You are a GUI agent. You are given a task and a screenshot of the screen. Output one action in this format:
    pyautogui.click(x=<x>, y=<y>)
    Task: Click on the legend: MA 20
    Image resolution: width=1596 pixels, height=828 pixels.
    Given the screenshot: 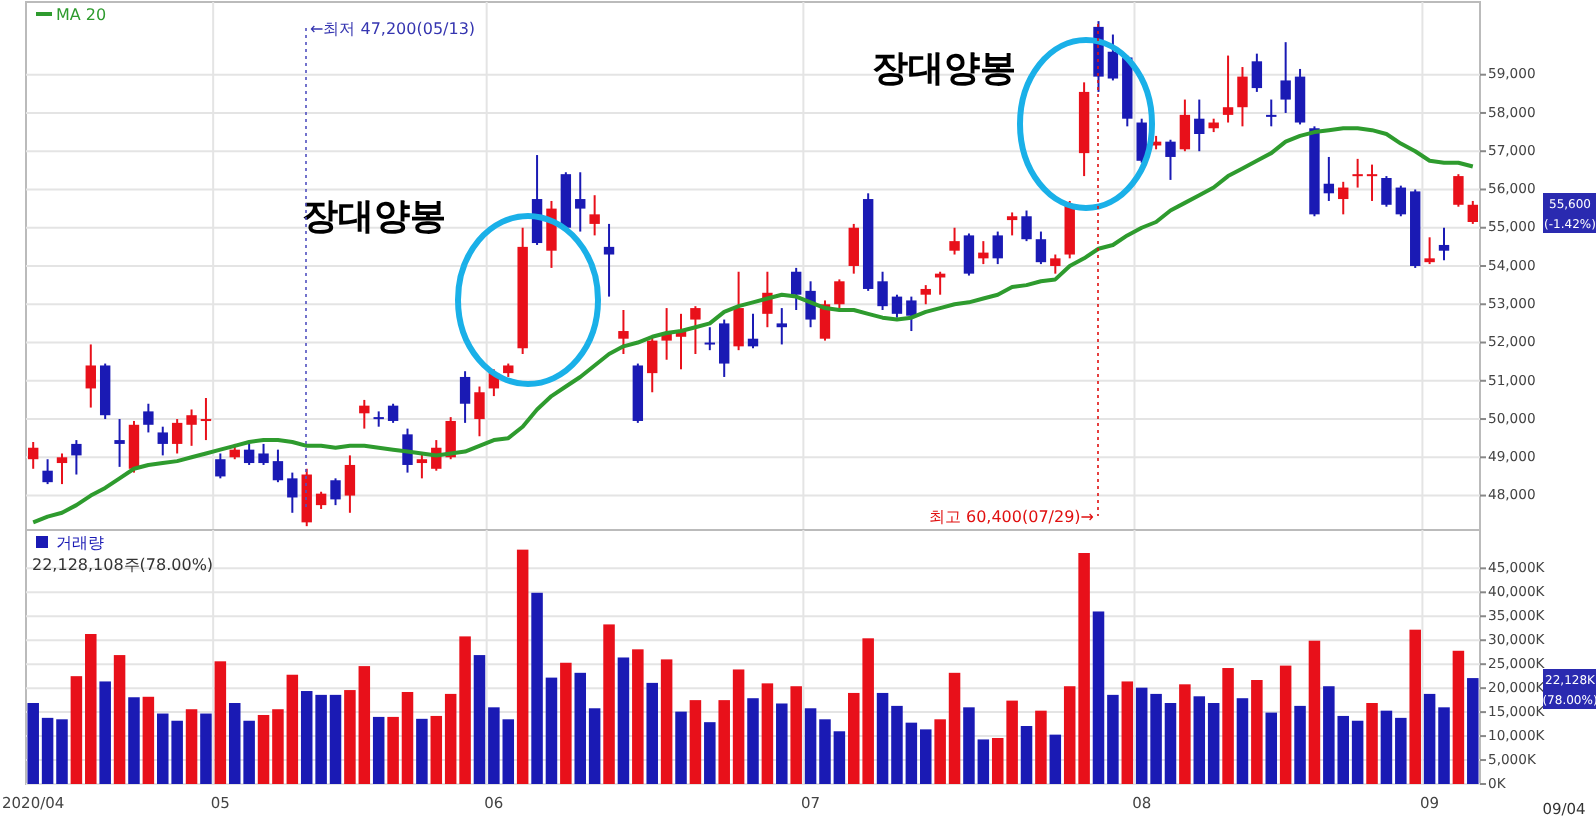 What is the action you would take?
    pyautogui.click(x=71, y=15)
    